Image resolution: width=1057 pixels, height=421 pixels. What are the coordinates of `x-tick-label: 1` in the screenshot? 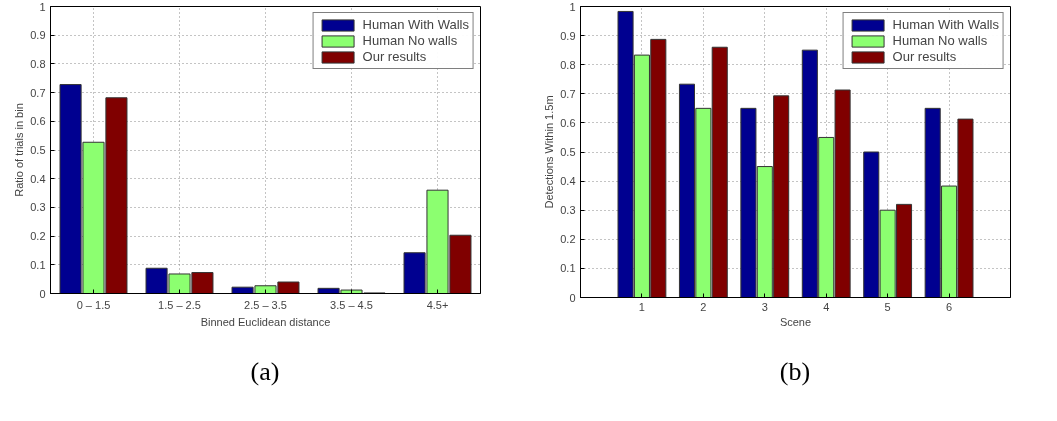 It's located at (641, 306).